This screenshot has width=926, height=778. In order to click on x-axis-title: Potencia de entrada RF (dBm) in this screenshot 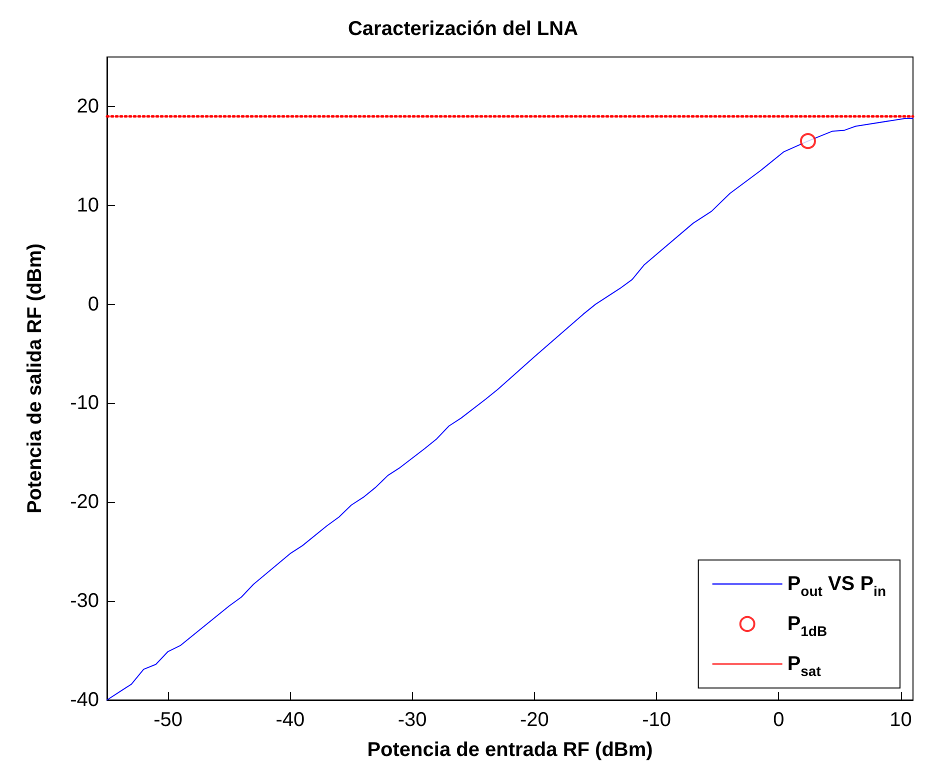, I will do `click(510, 750)`.